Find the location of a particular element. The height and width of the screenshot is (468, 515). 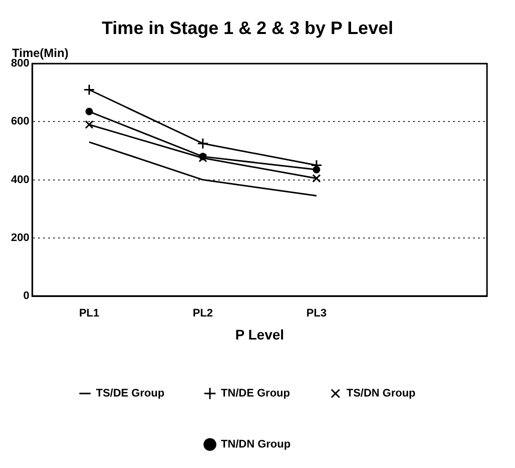

x-tick-label: PL3 is located at coordinates (316, 314).